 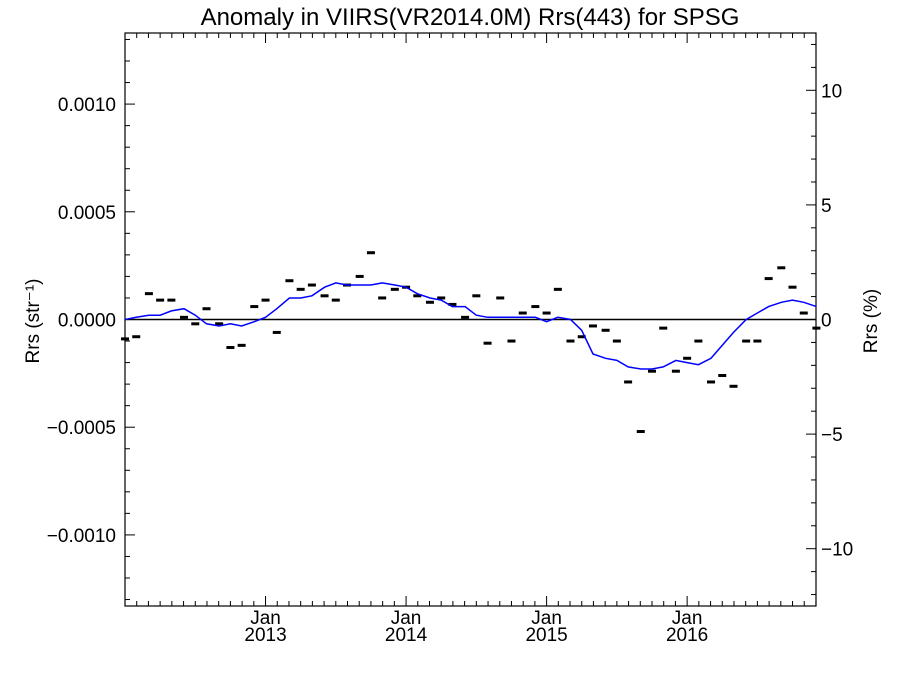 I want to click on x-tick-label-year: 2016, so click(x=687, y=635).